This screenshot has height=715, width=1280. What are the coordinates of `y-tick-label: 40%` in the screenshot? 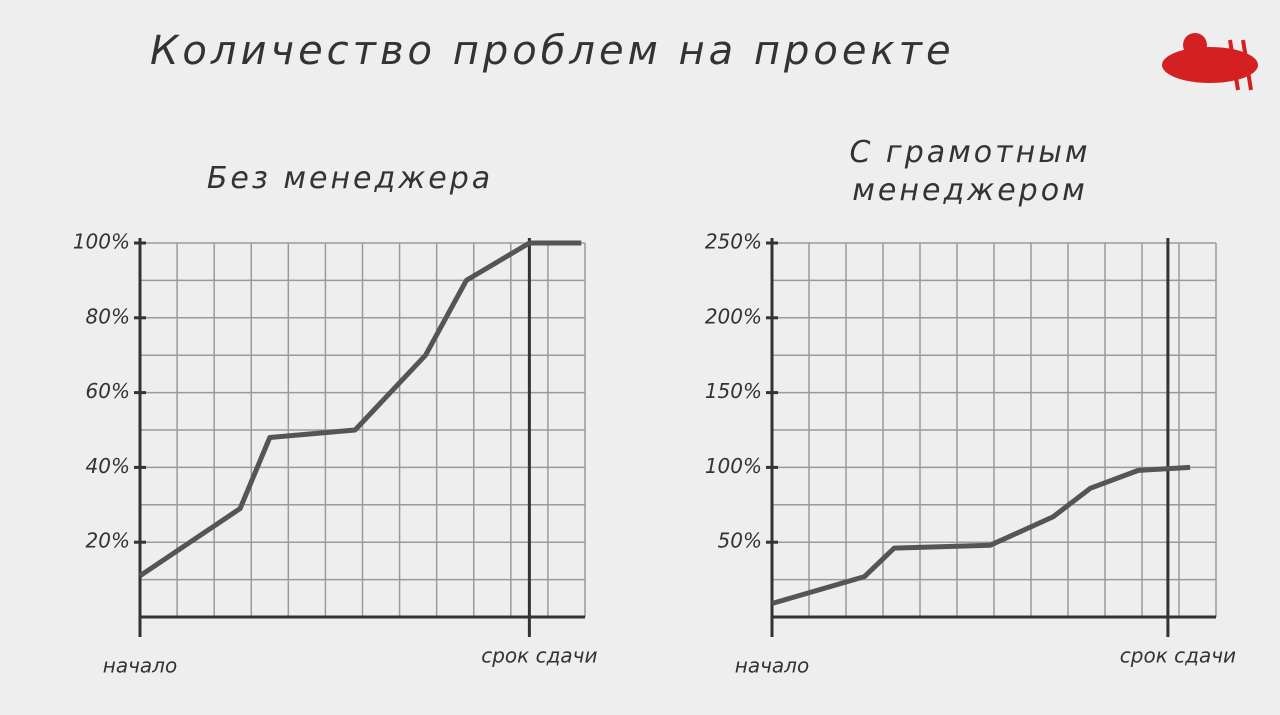 It's located at (108, 466).